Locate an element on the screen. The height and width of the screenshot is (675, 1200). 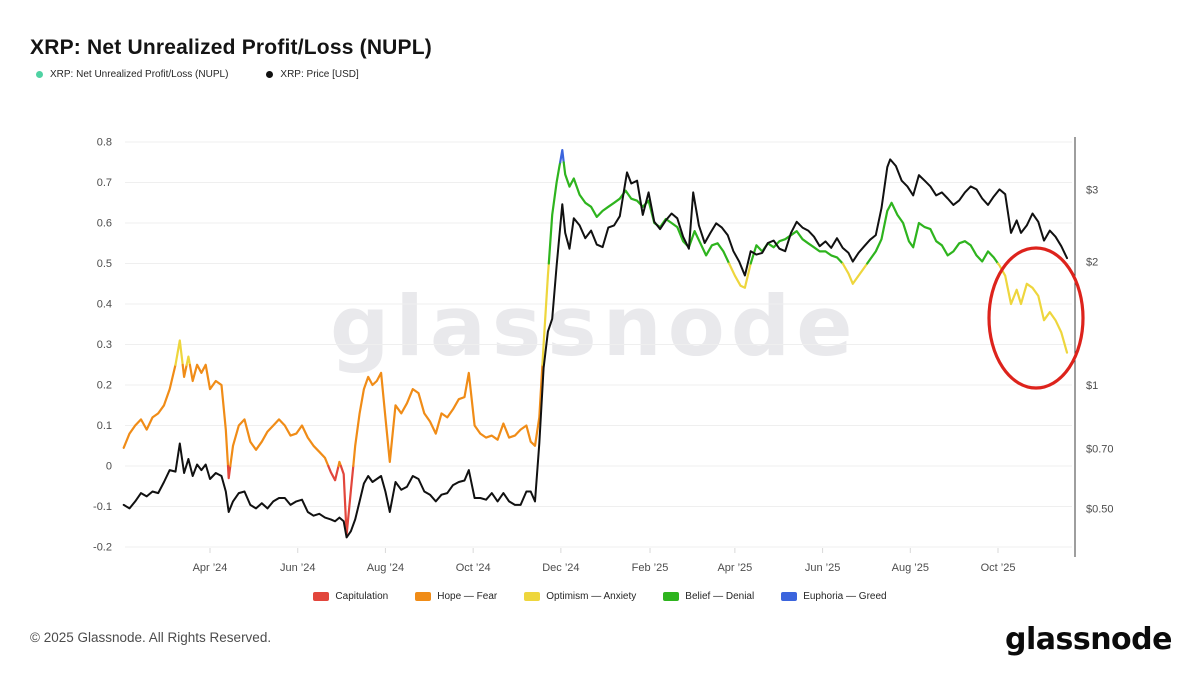
x-axis-tick-label: Jun ’25 is located at coordinates (822, 568).